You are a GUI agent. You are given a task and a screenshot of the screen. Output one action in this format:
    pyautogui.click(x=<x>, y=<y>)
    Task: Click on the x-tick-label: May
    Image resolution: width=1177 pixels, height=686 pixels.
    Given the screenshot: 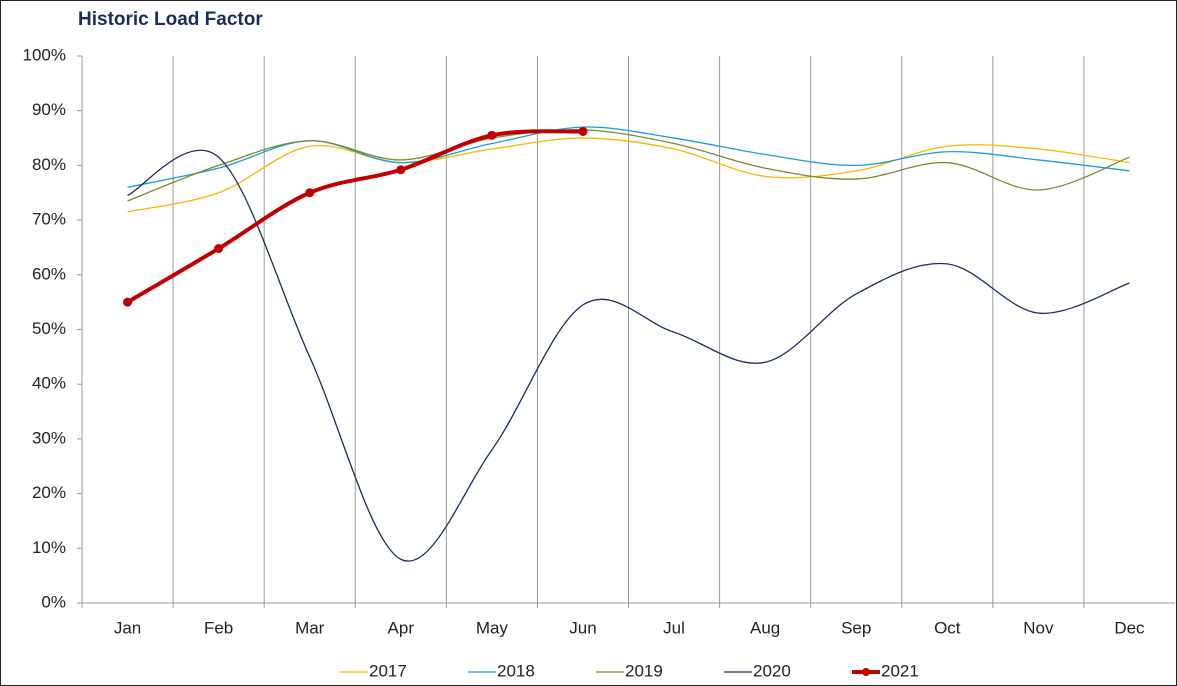 What is the action you would take?
    pyautogui.click(x=492, y=627)
    